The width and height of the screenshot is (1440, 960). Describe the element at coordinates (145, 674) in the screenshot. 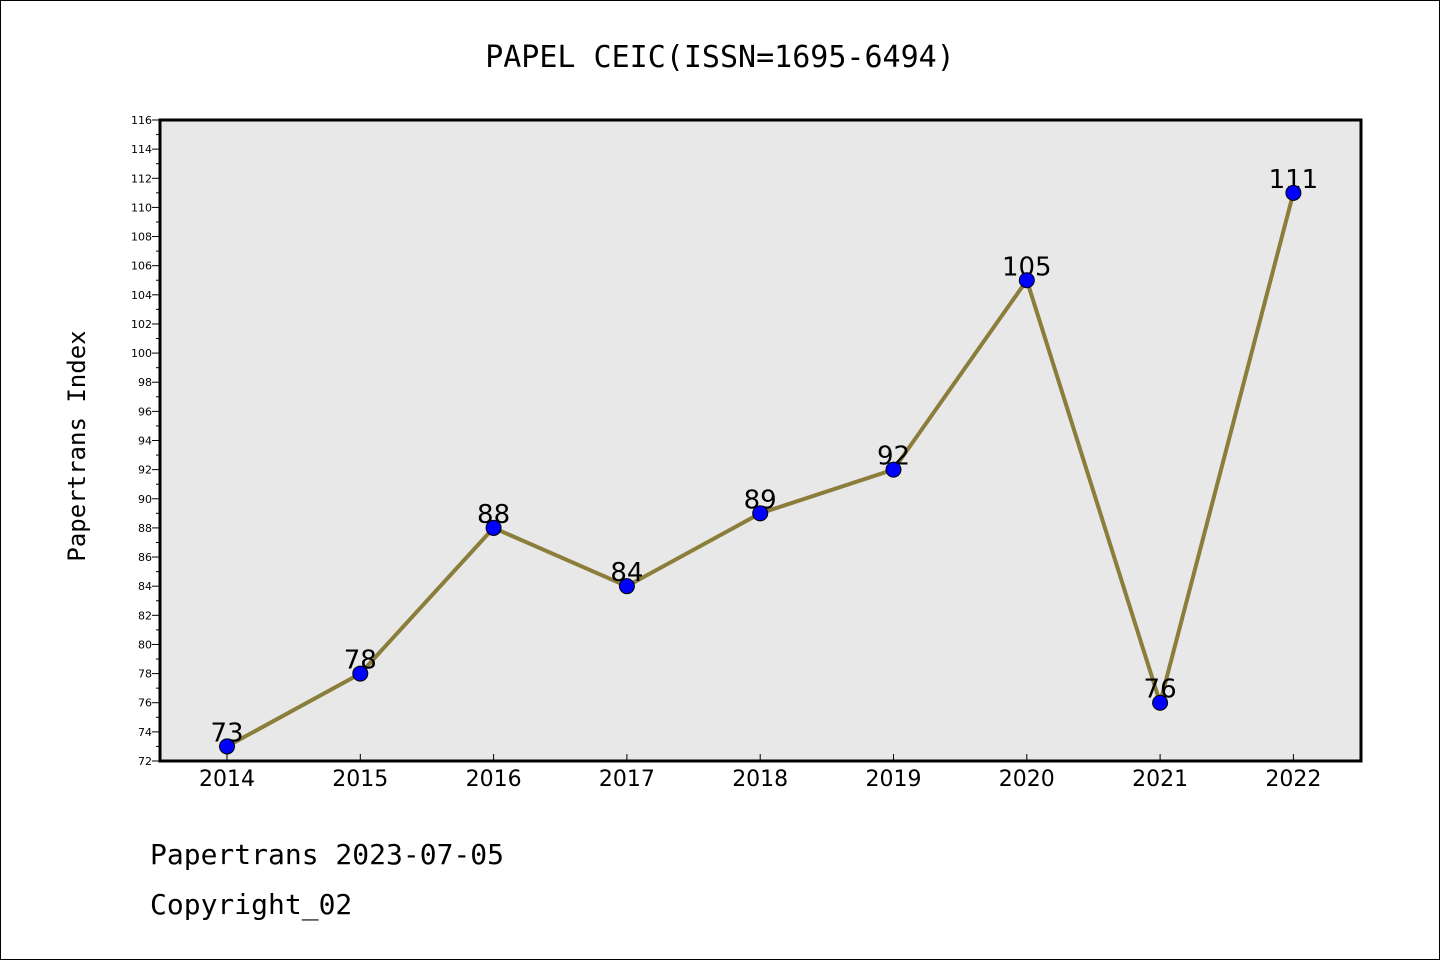

I see `y-tick-label: 78` at that location.